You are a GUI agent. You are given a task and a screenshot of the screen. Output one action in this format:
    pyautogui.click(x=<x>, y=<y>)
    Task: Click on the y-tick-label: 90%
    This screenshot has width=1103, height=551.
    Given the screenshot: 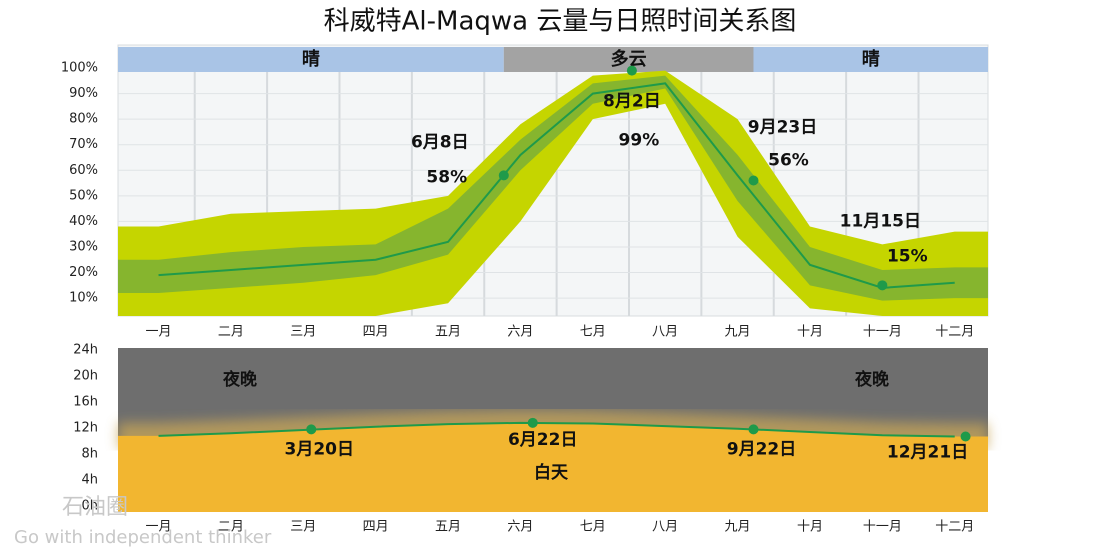 What is the action you would take?
    pyautogui.click(x=83, y=93)
    